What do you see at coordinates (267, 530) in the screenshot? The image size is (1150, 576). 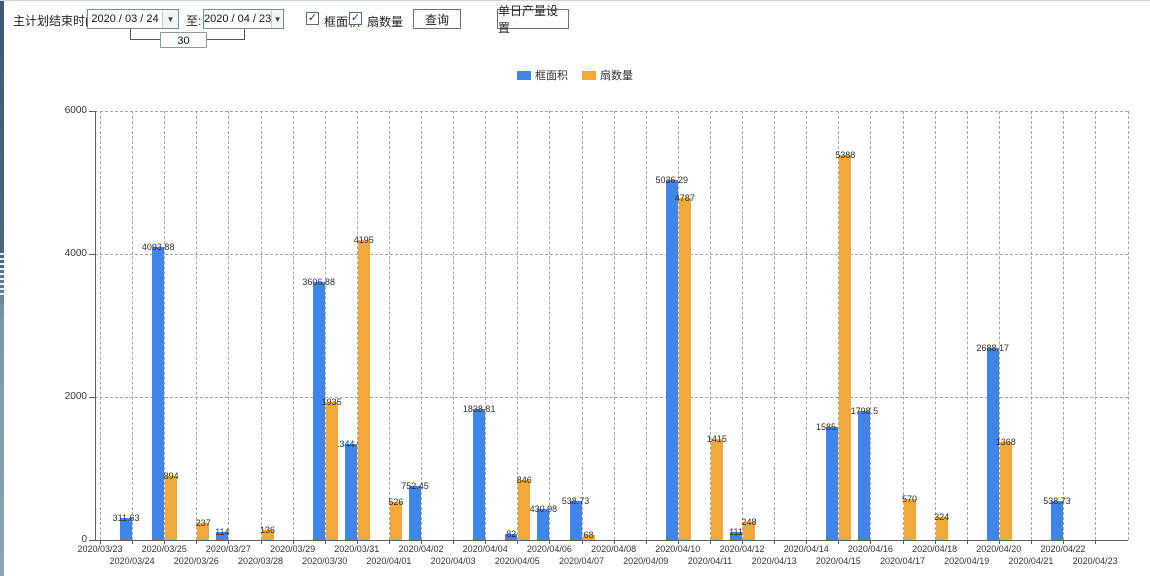 I see `bar-value-label: 136` at bounding box center [267, 530].